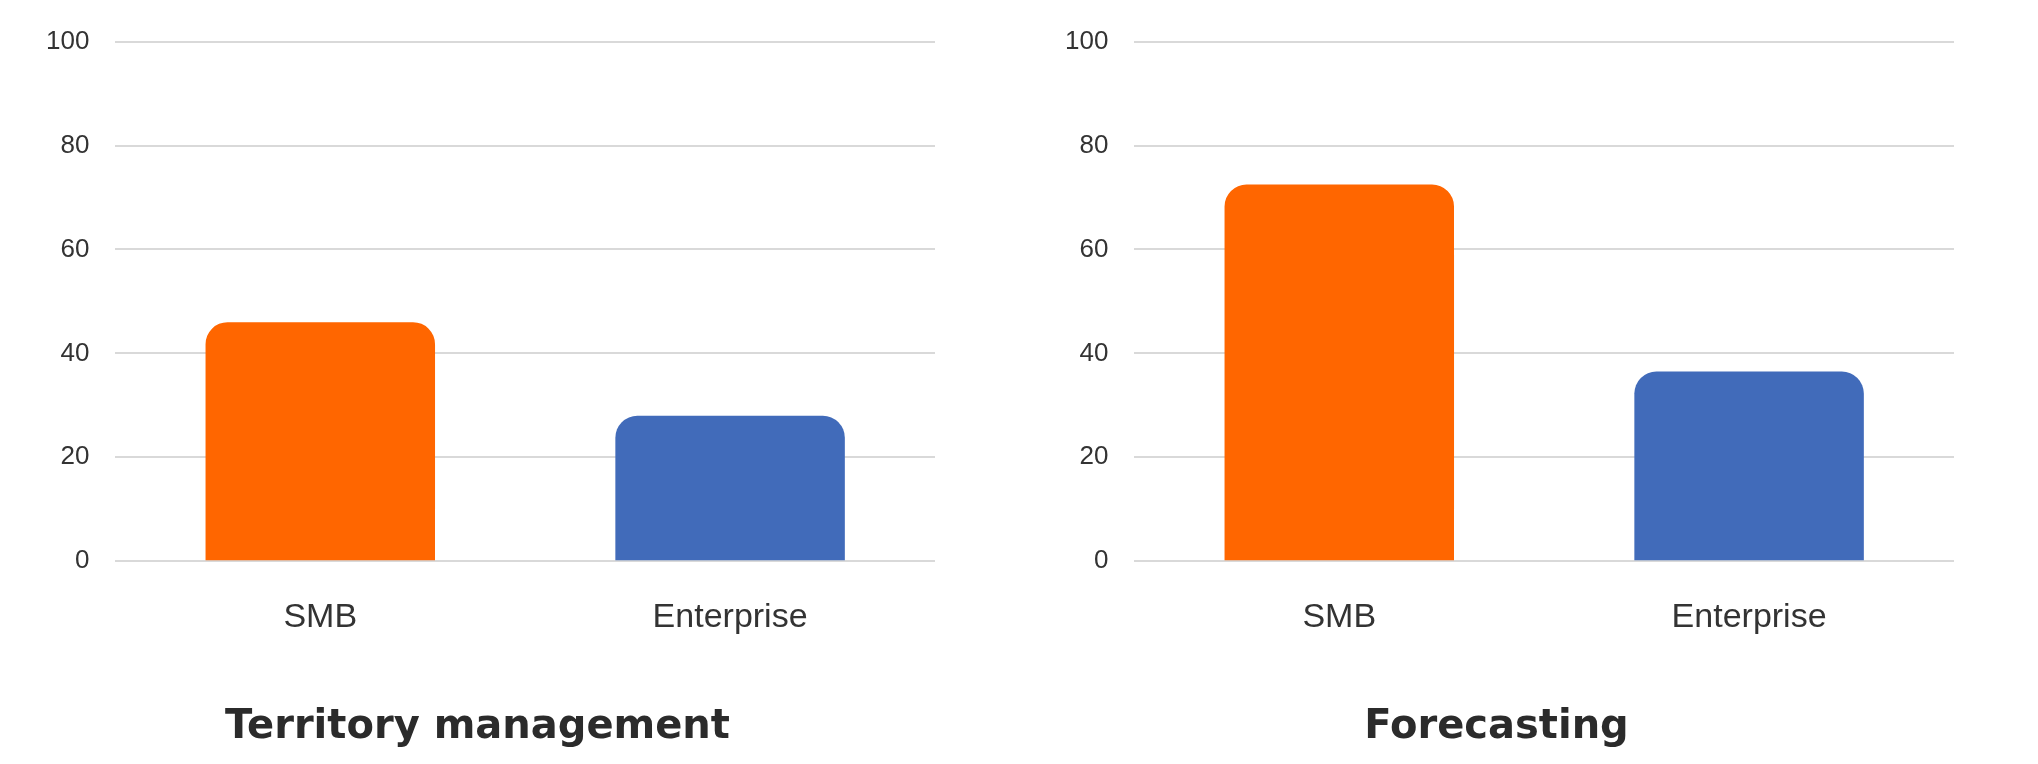 The width and height of the screenshot is (2038, 764). I want to click on text: Territory management, so click(477, 724).